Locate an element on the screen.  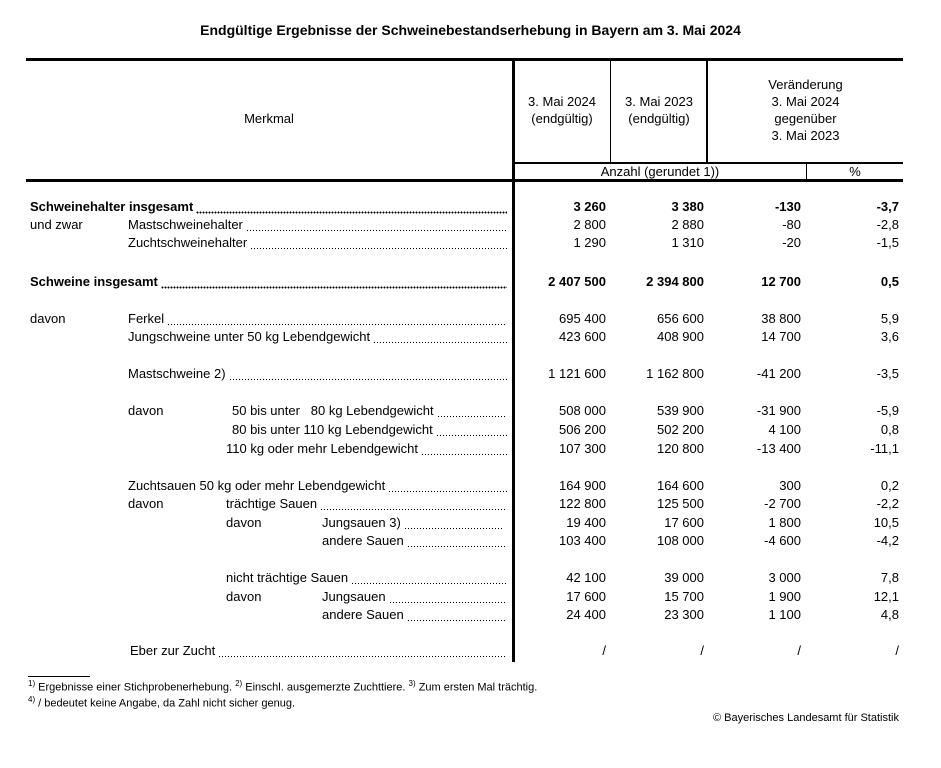
table-row: davon Jungsauen 17 600 15 700 1 900 12,1 is located at coordinates (470, 597).